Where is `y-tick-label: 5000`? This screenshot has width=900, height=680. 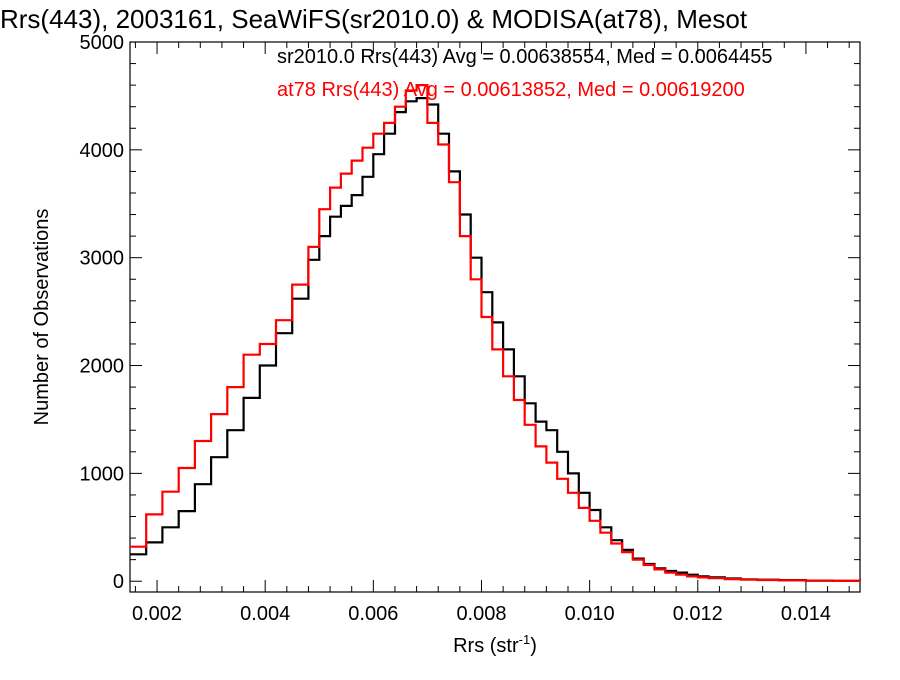 y-tick-label: 5000 is located at coordinates (102, 43).